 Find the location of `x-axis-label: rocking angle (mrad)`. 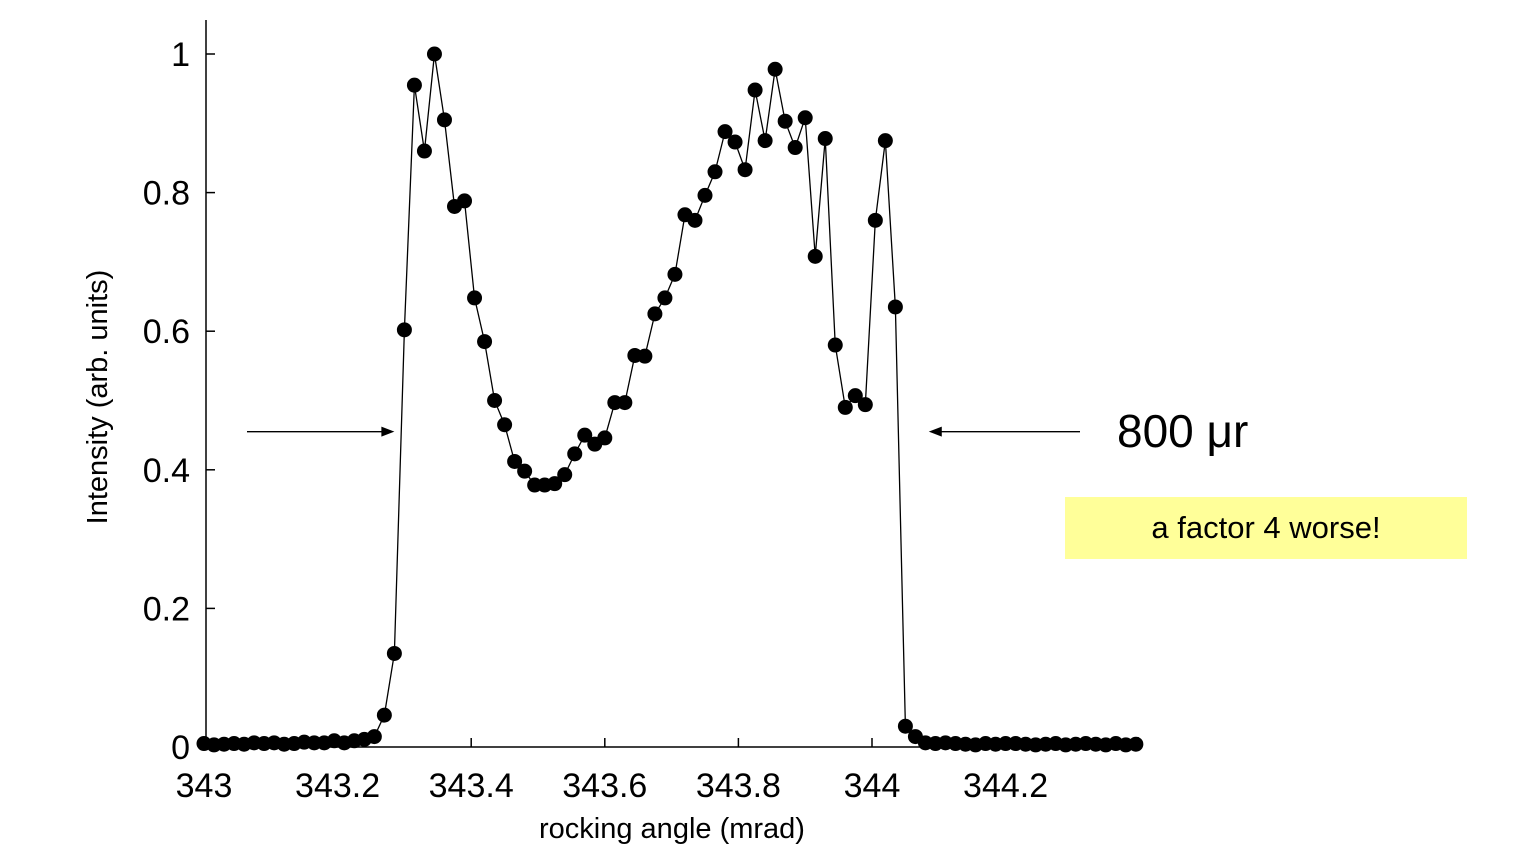

x-axis-label: rocking angle (mrad) is located at coordinates (672, 829).